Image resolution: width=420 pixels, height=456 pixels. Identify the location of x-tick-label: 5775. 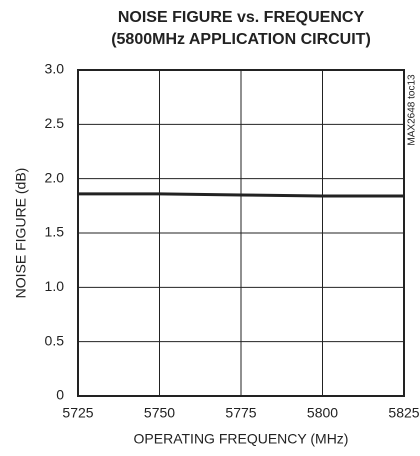
(240, 413).